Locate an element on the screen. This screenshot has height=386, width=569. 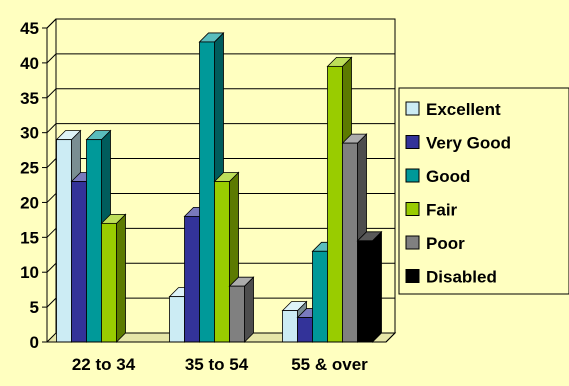
legend-label: Poor is located at coordinates (445, 243).